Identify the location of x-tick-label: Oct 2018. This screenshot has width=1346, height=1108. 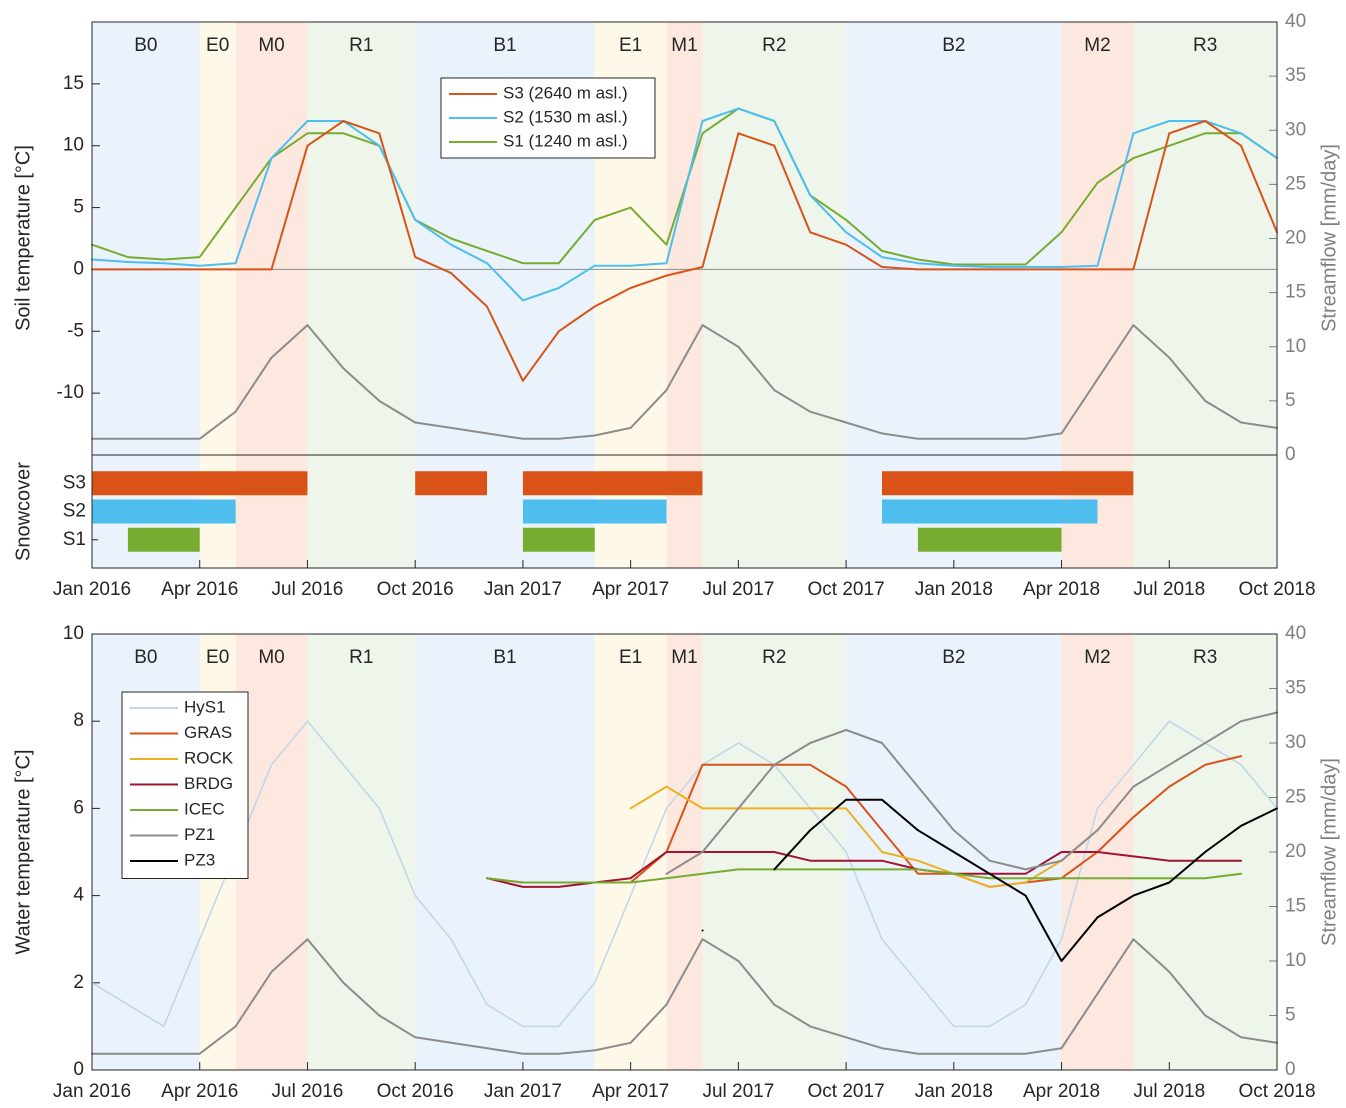
(1276, 1091).